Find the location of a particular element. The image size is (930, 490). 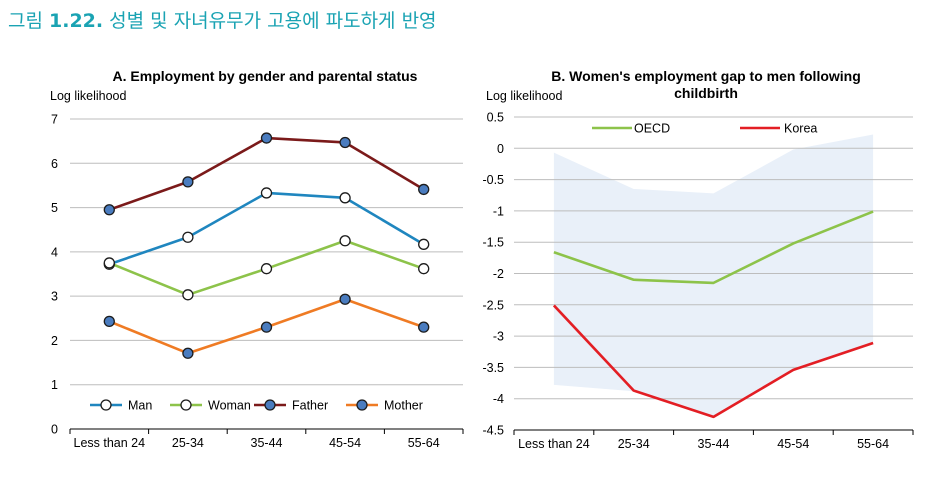

figure-title-text: 성별 및 자녀유무가 고용에 파도하게 반영 is located at coordinates (273, 21).